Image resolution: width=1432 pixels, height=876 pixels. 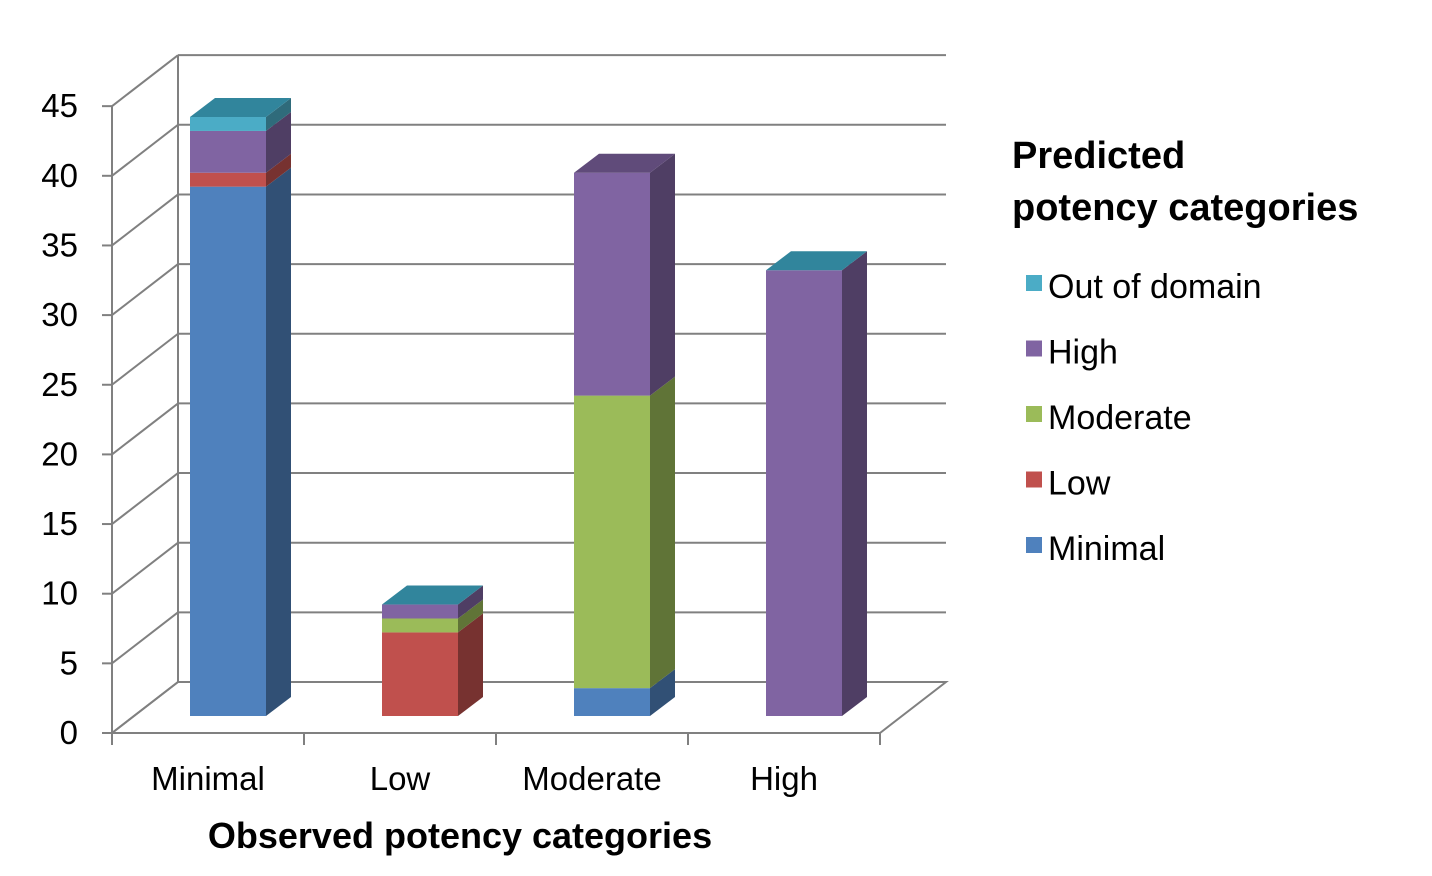 I want to click on y-tick-label: 5, so click(x=69, y=662).